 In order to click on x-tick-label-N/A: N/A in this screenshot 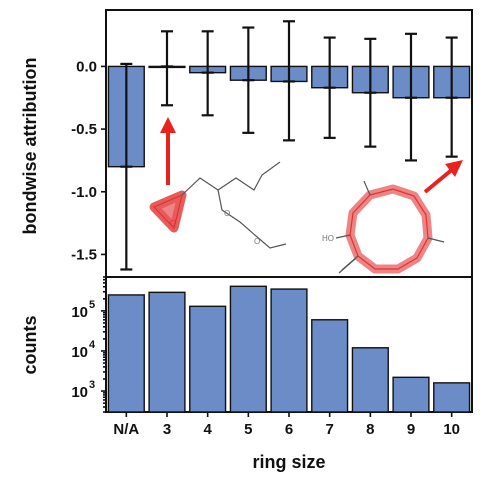, I will do `click(126, 429)`.